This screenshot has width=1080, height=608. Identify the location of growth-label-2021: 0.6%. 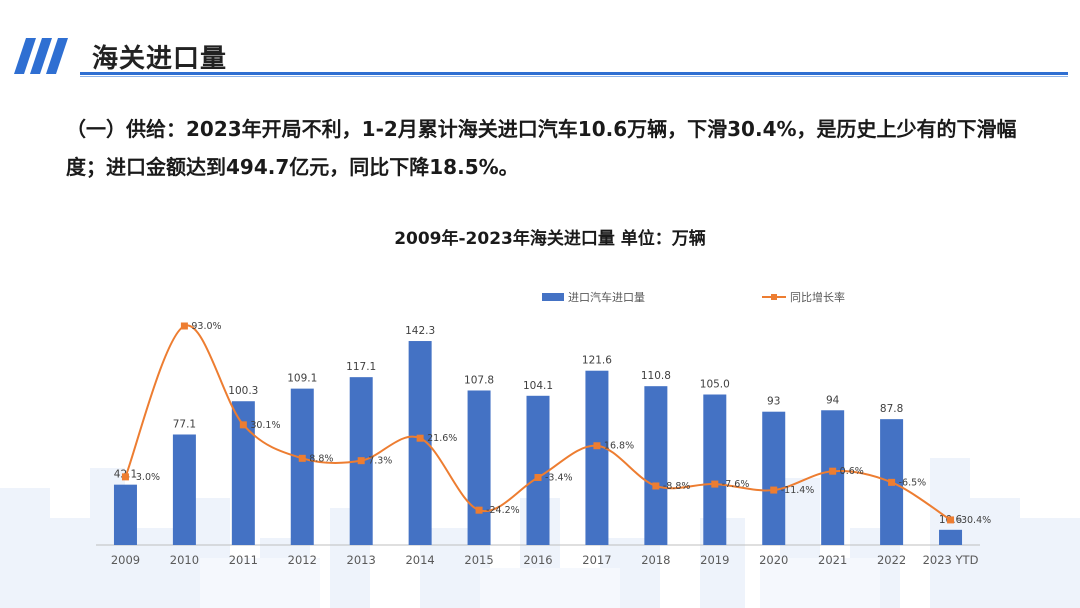
(852, 471).